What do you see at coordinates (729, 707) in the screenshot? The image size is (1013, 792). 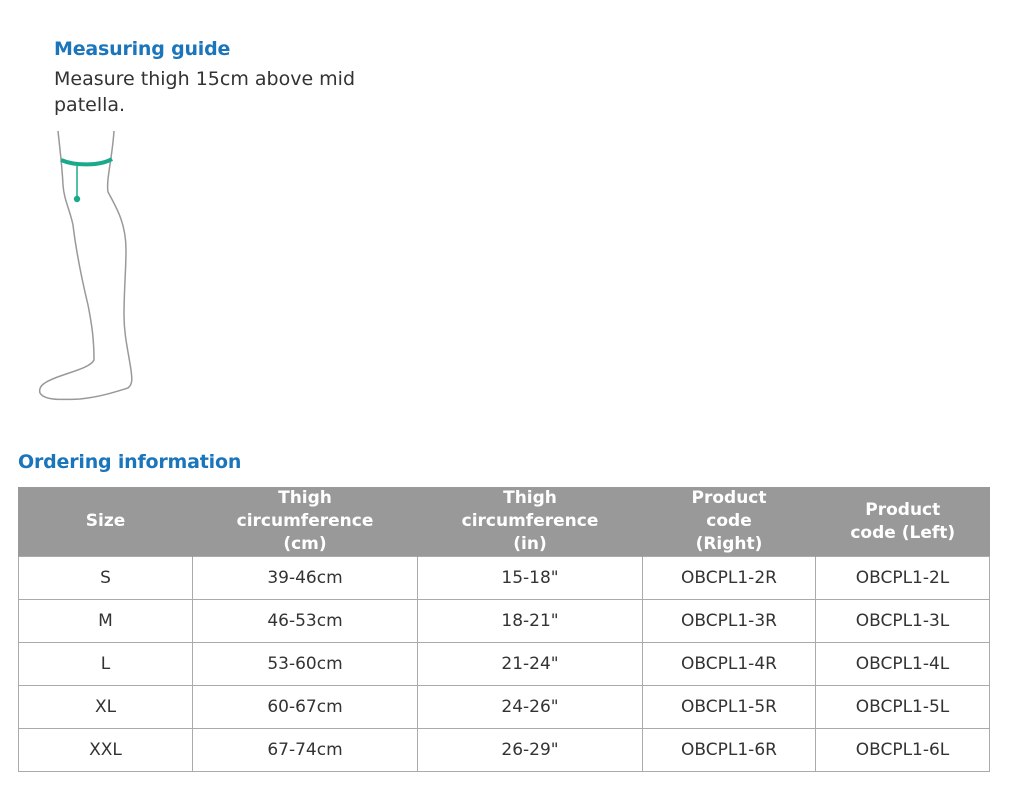 I see `cell-code-right: OBCPL1-5R` at bounding box center [729, 707].